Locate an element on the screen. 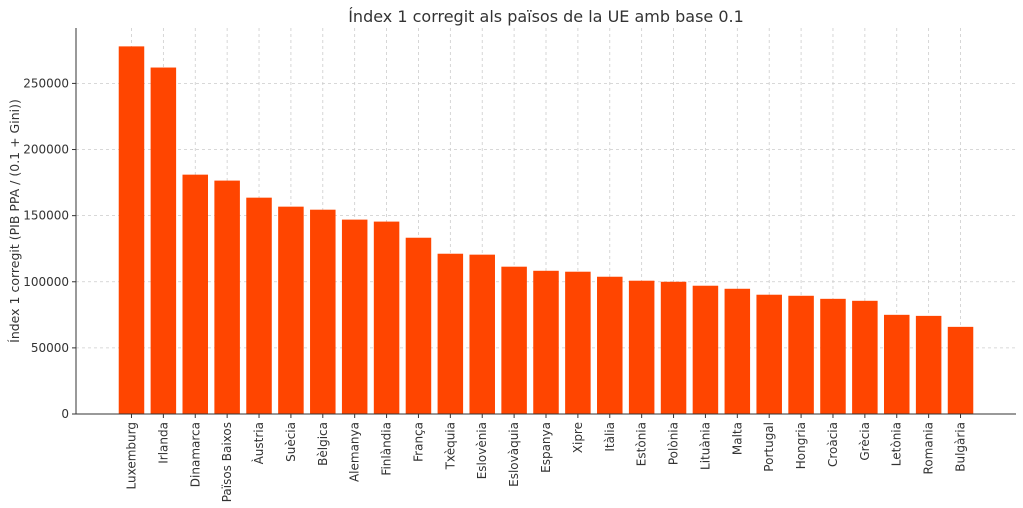 The width and height of the screenshot is (1023, 508). x-tick-label: Txèquia is located at coordinates (450, 446).